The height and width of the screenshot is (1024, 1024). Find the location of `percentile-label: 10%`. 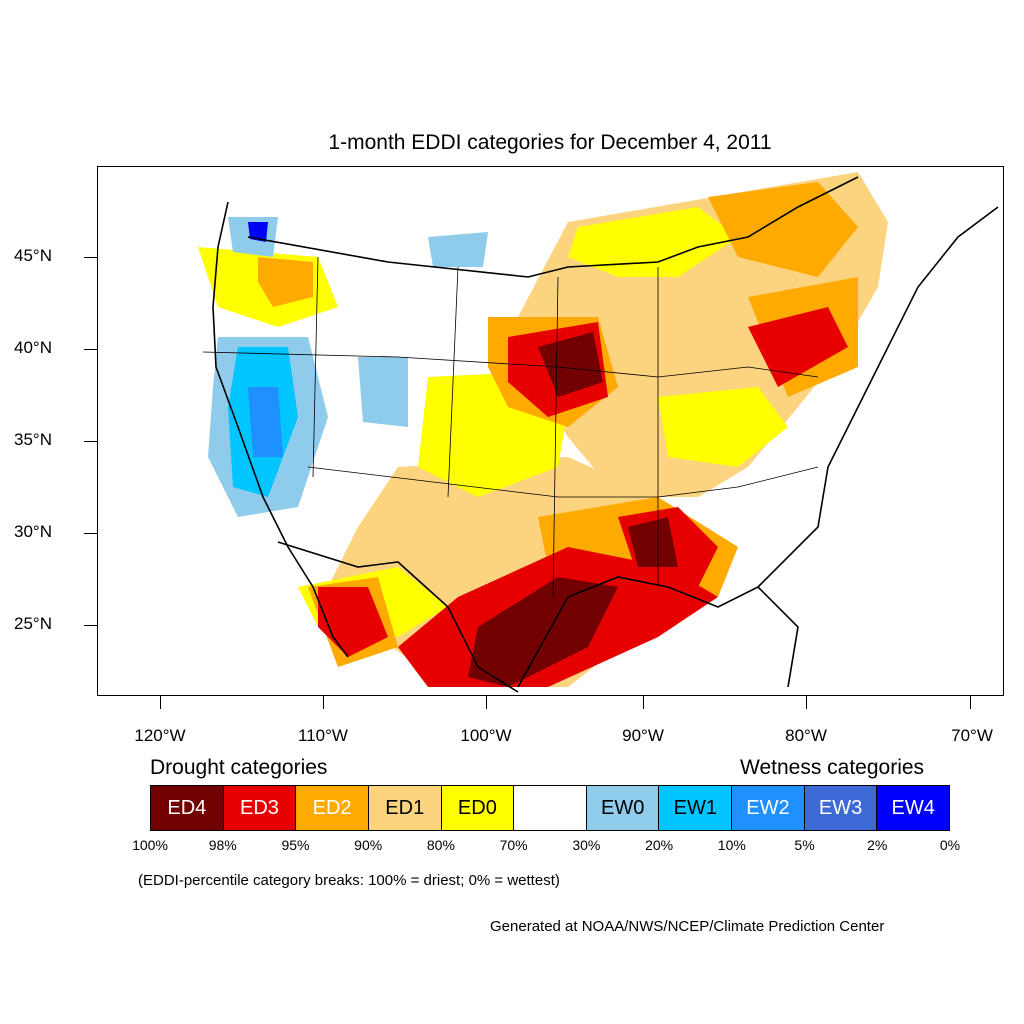

percentile-label: 10% is located at coordinates (731, 845).